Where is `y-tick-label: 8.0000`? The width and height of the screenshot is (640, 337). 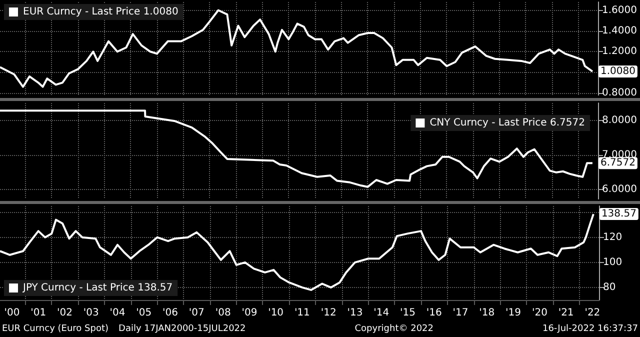 y-tick-label: 8.0000 is located at coordinates (620, 120).